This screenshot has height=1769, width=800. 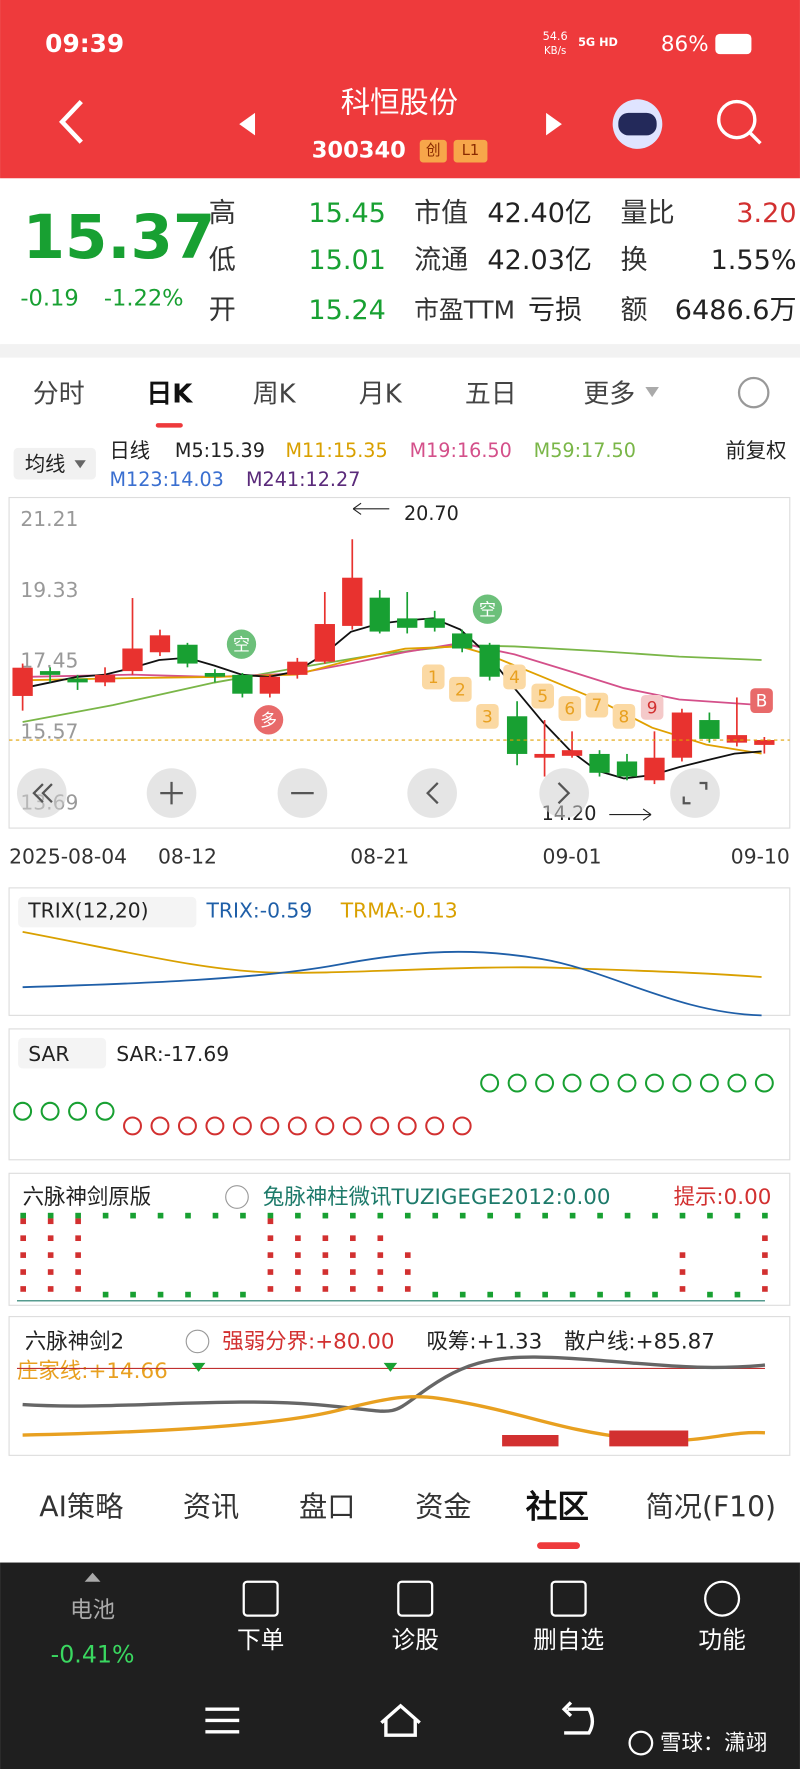 I want to click on menu-key, so click(x=222, y=1720).